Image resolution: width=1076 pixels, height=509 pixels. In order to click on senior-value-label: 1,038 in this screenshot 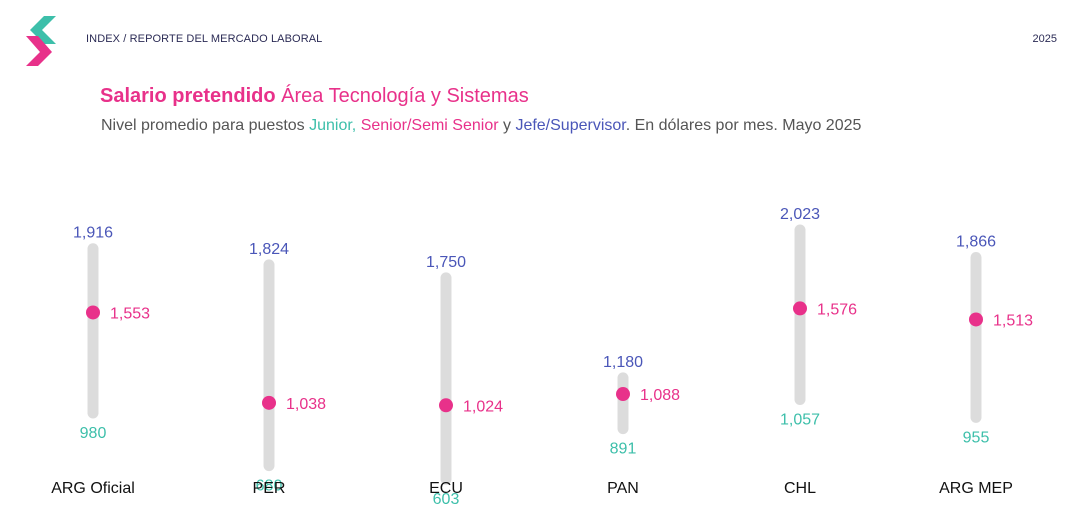, I will do `click(306, 404)`.